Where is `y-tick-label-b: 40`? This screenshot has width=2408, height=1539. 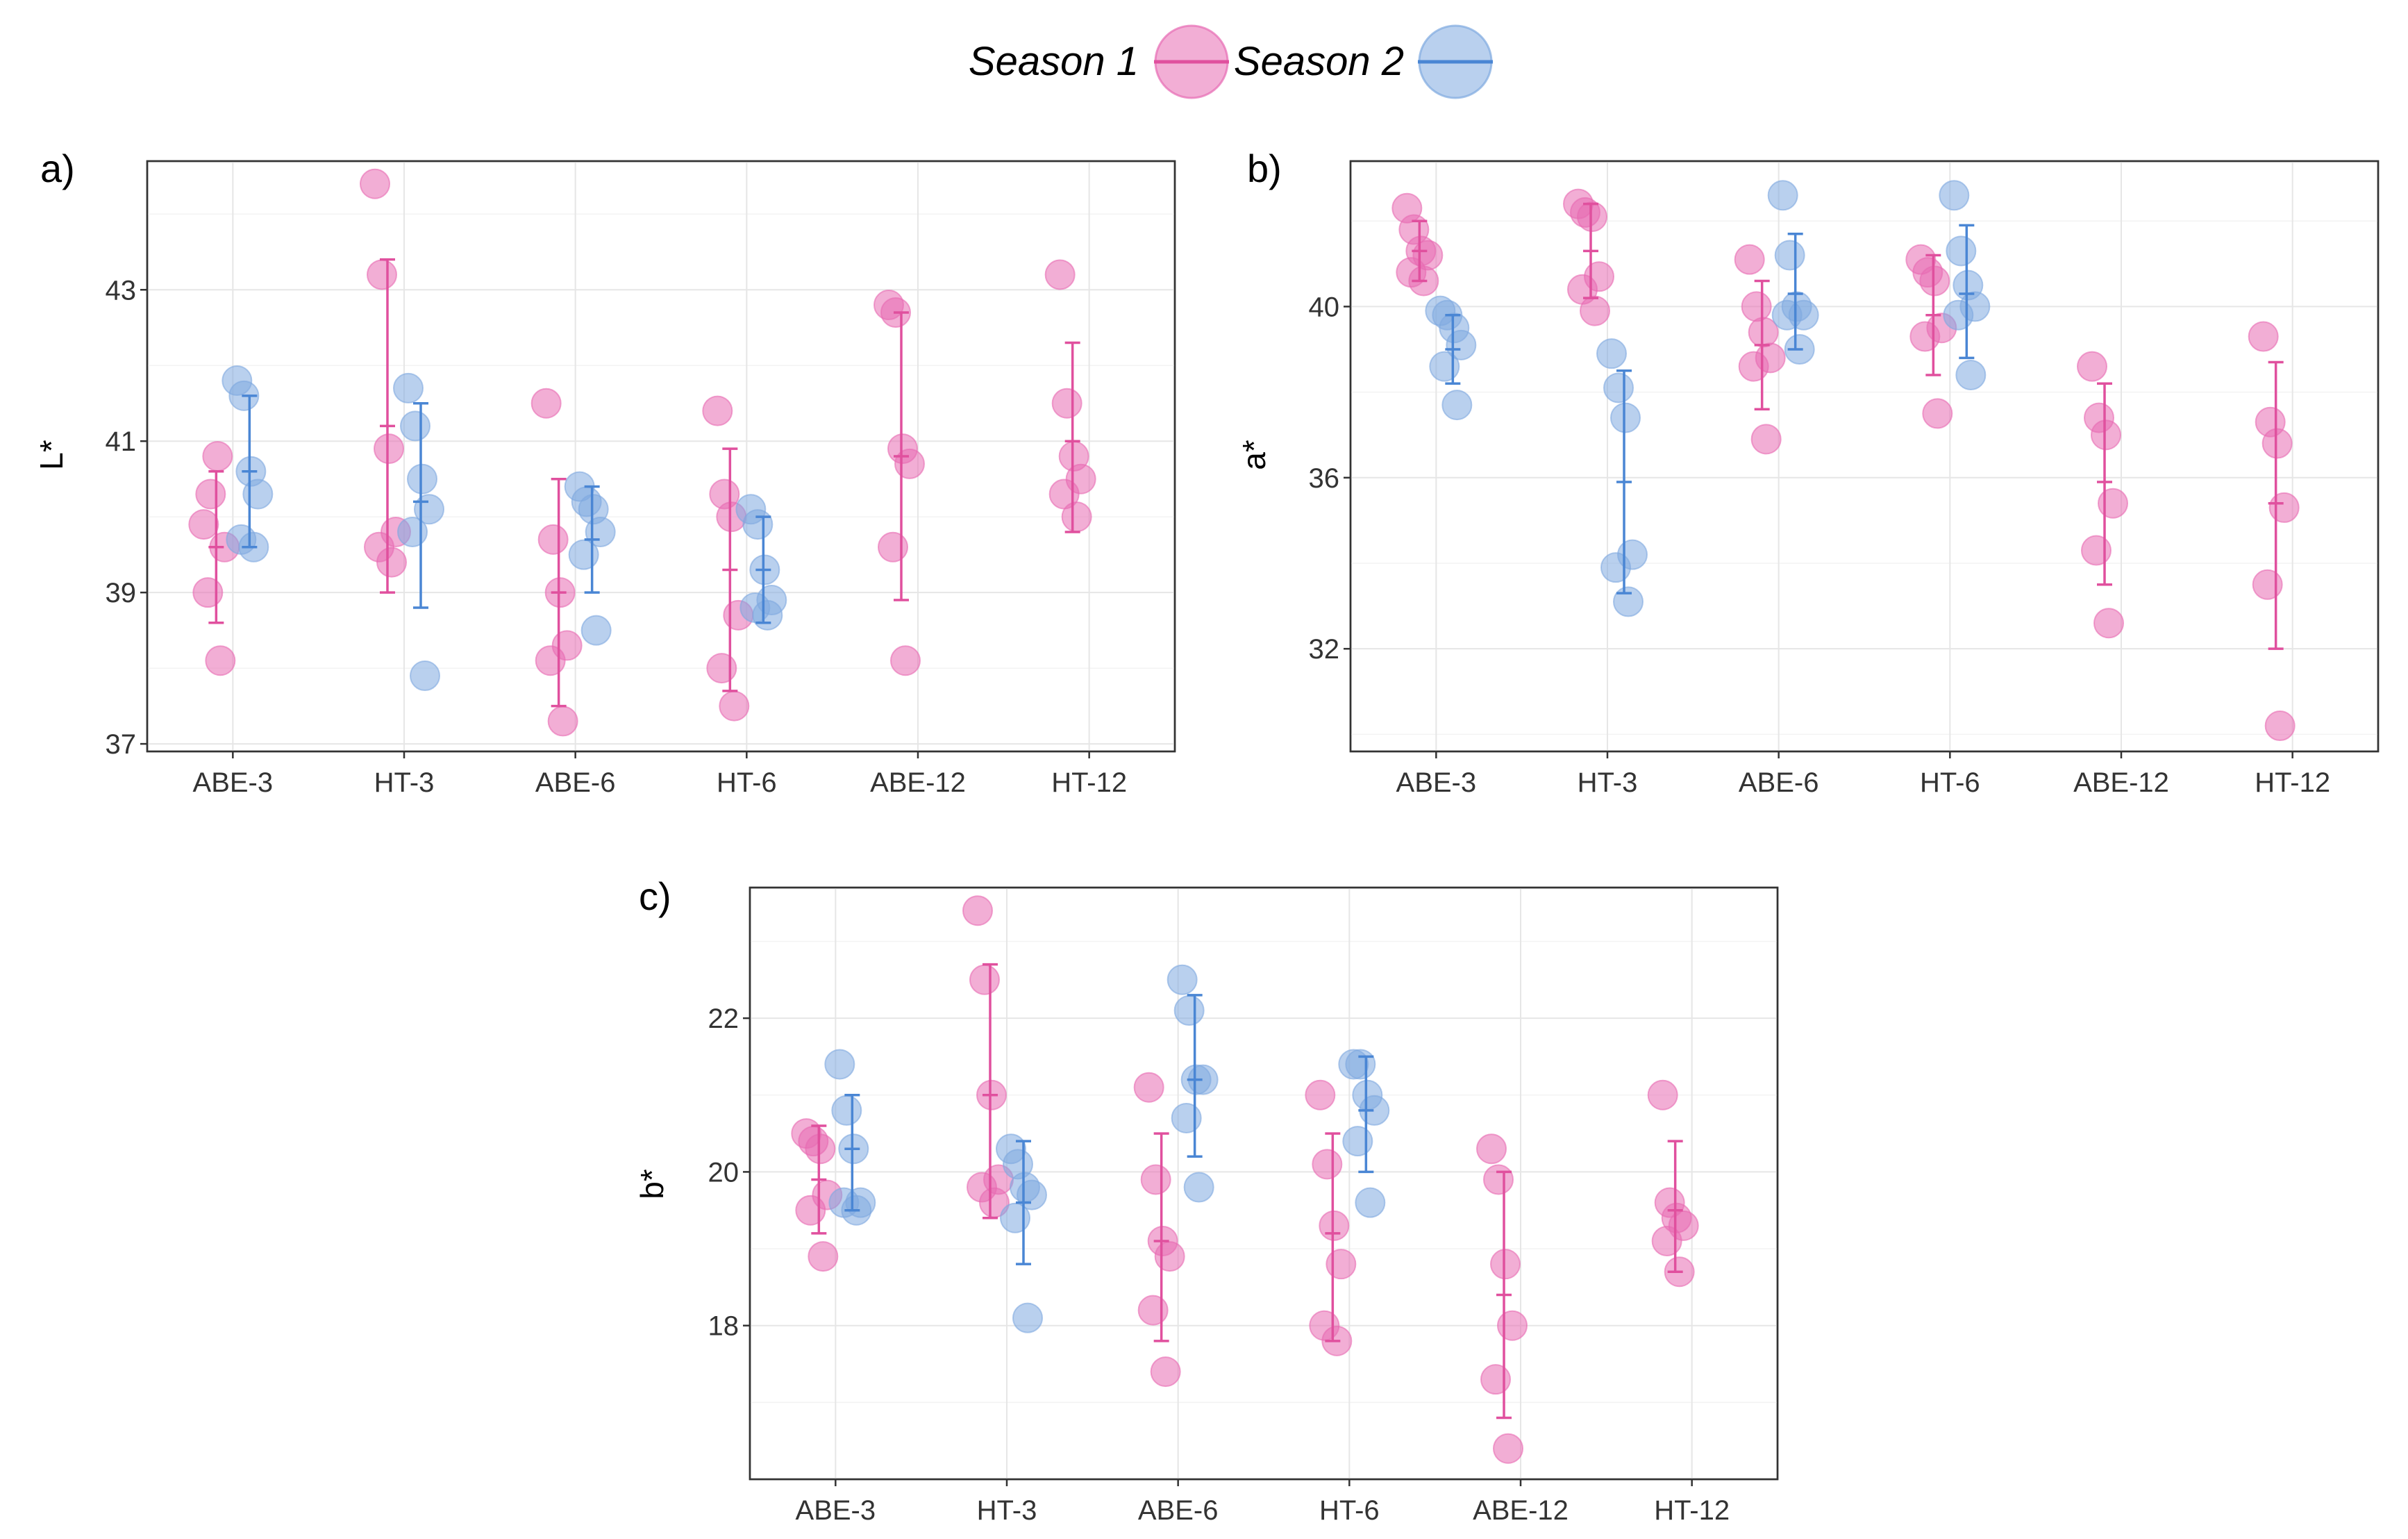
y-tick-label-b: 40 is located at coordinates (1325, 307).